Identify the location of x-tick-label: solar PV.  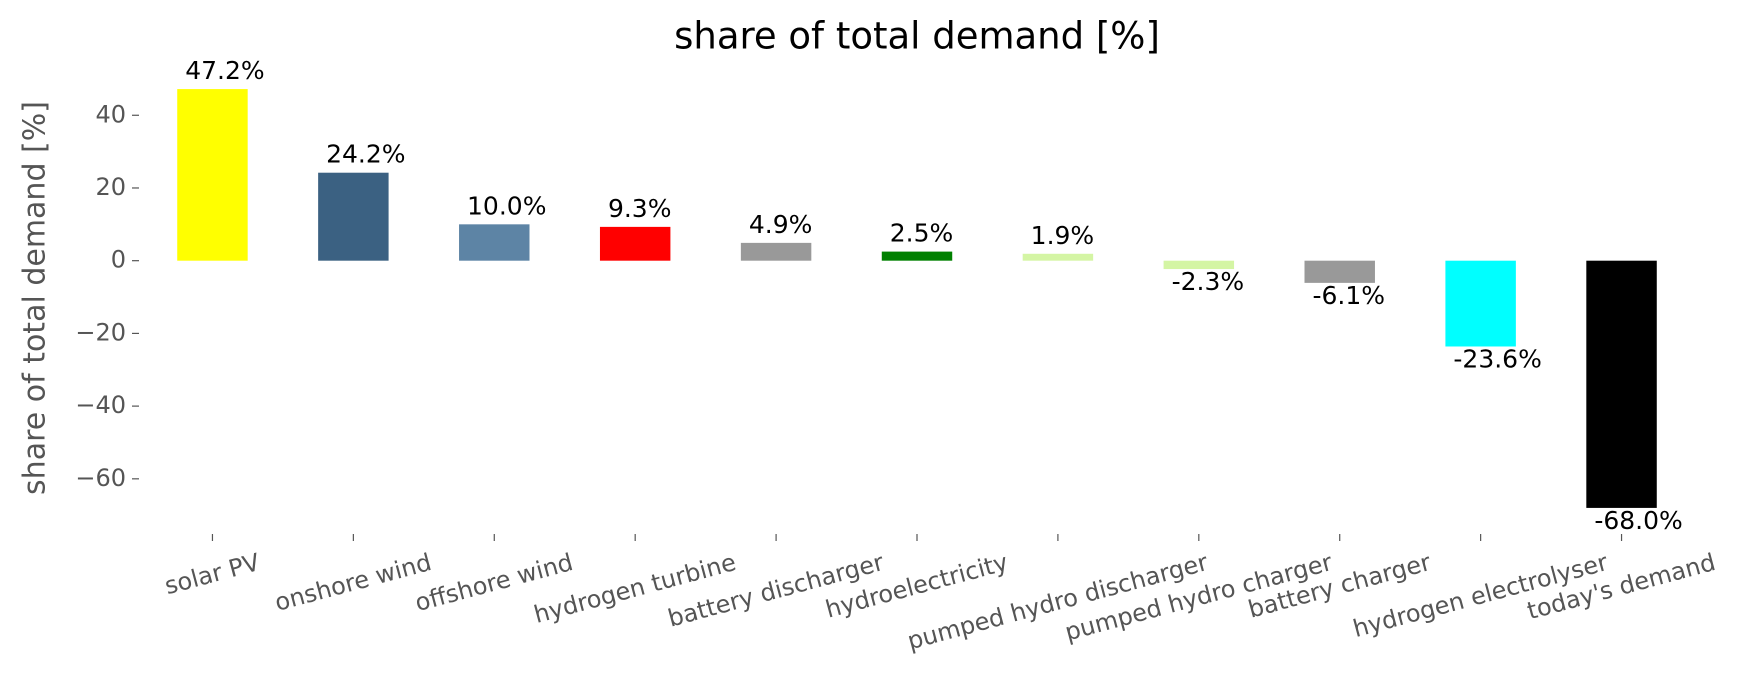
(212, 574).